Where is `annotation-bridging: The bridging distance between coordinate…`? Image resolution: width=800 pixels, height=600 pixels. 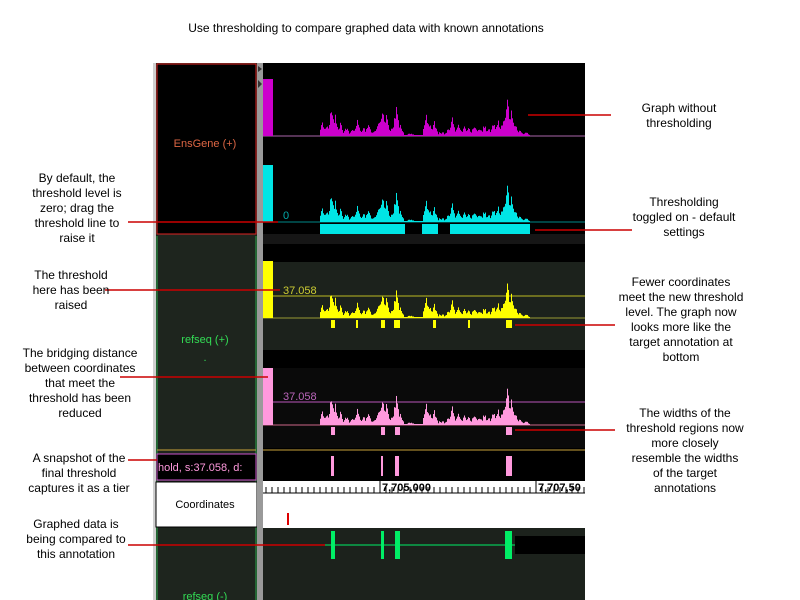 annotation-bridging: The bridging distance between coordinate… is located at coordinates (80, 383).